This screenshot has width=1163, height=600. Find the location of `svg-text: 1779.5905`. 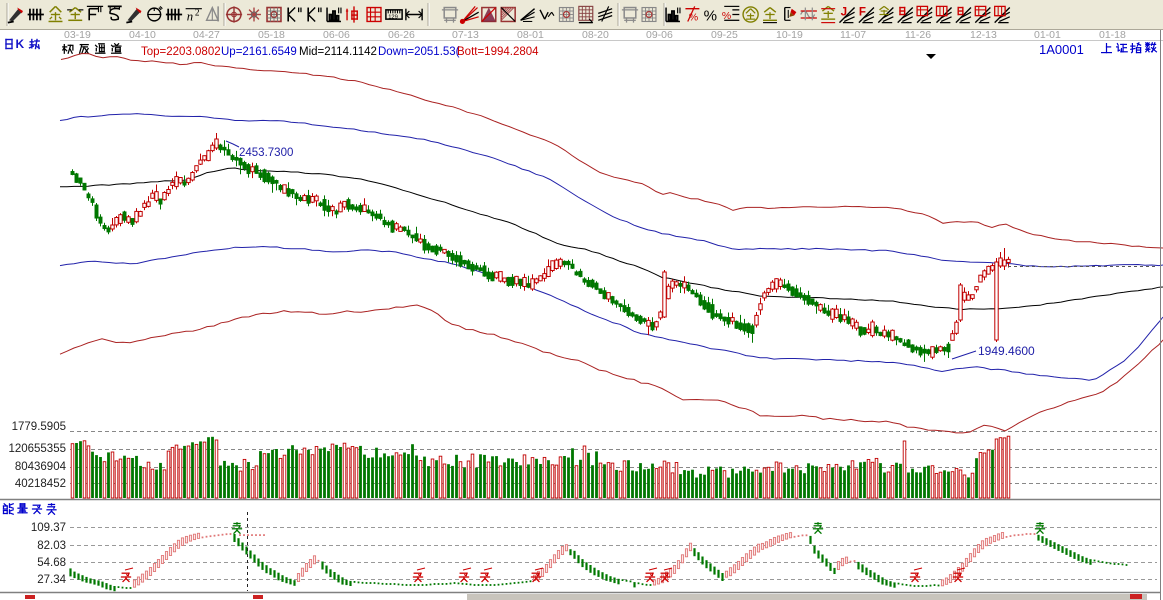

svg-text: 1779.5905 is located at coordinates (39, 427).